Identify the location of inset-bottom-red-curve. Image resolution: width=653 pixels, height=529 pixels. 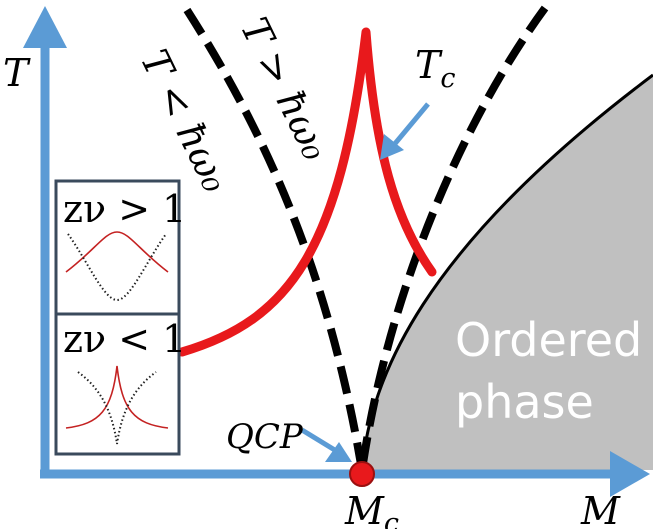
(117, 397).